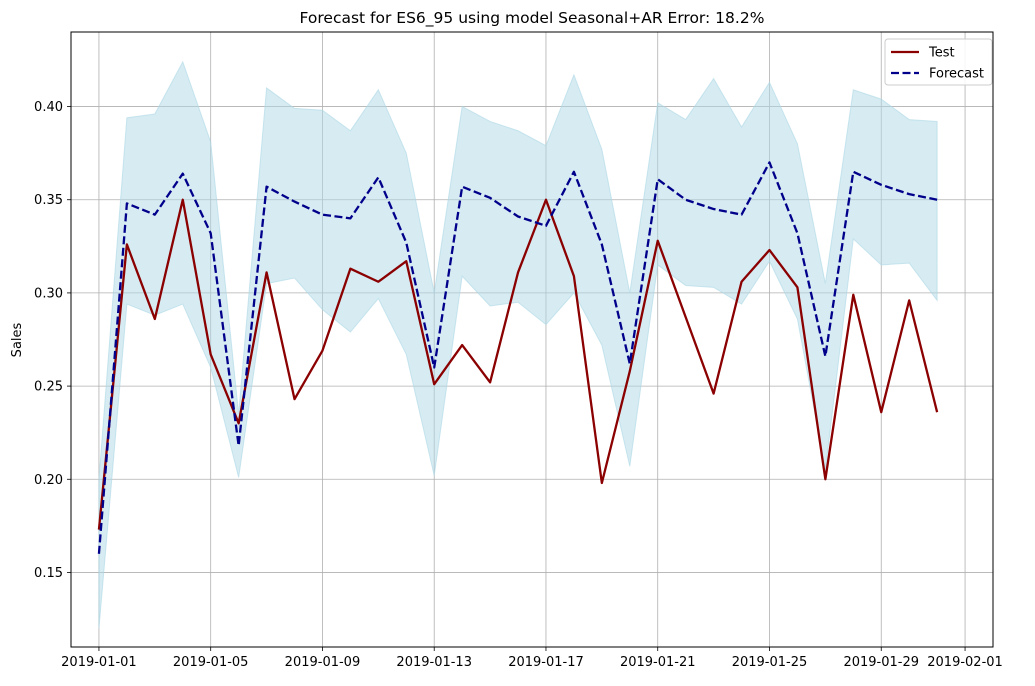  I want to click on x-tick-label: 2019-01-13, so click(434, 662).